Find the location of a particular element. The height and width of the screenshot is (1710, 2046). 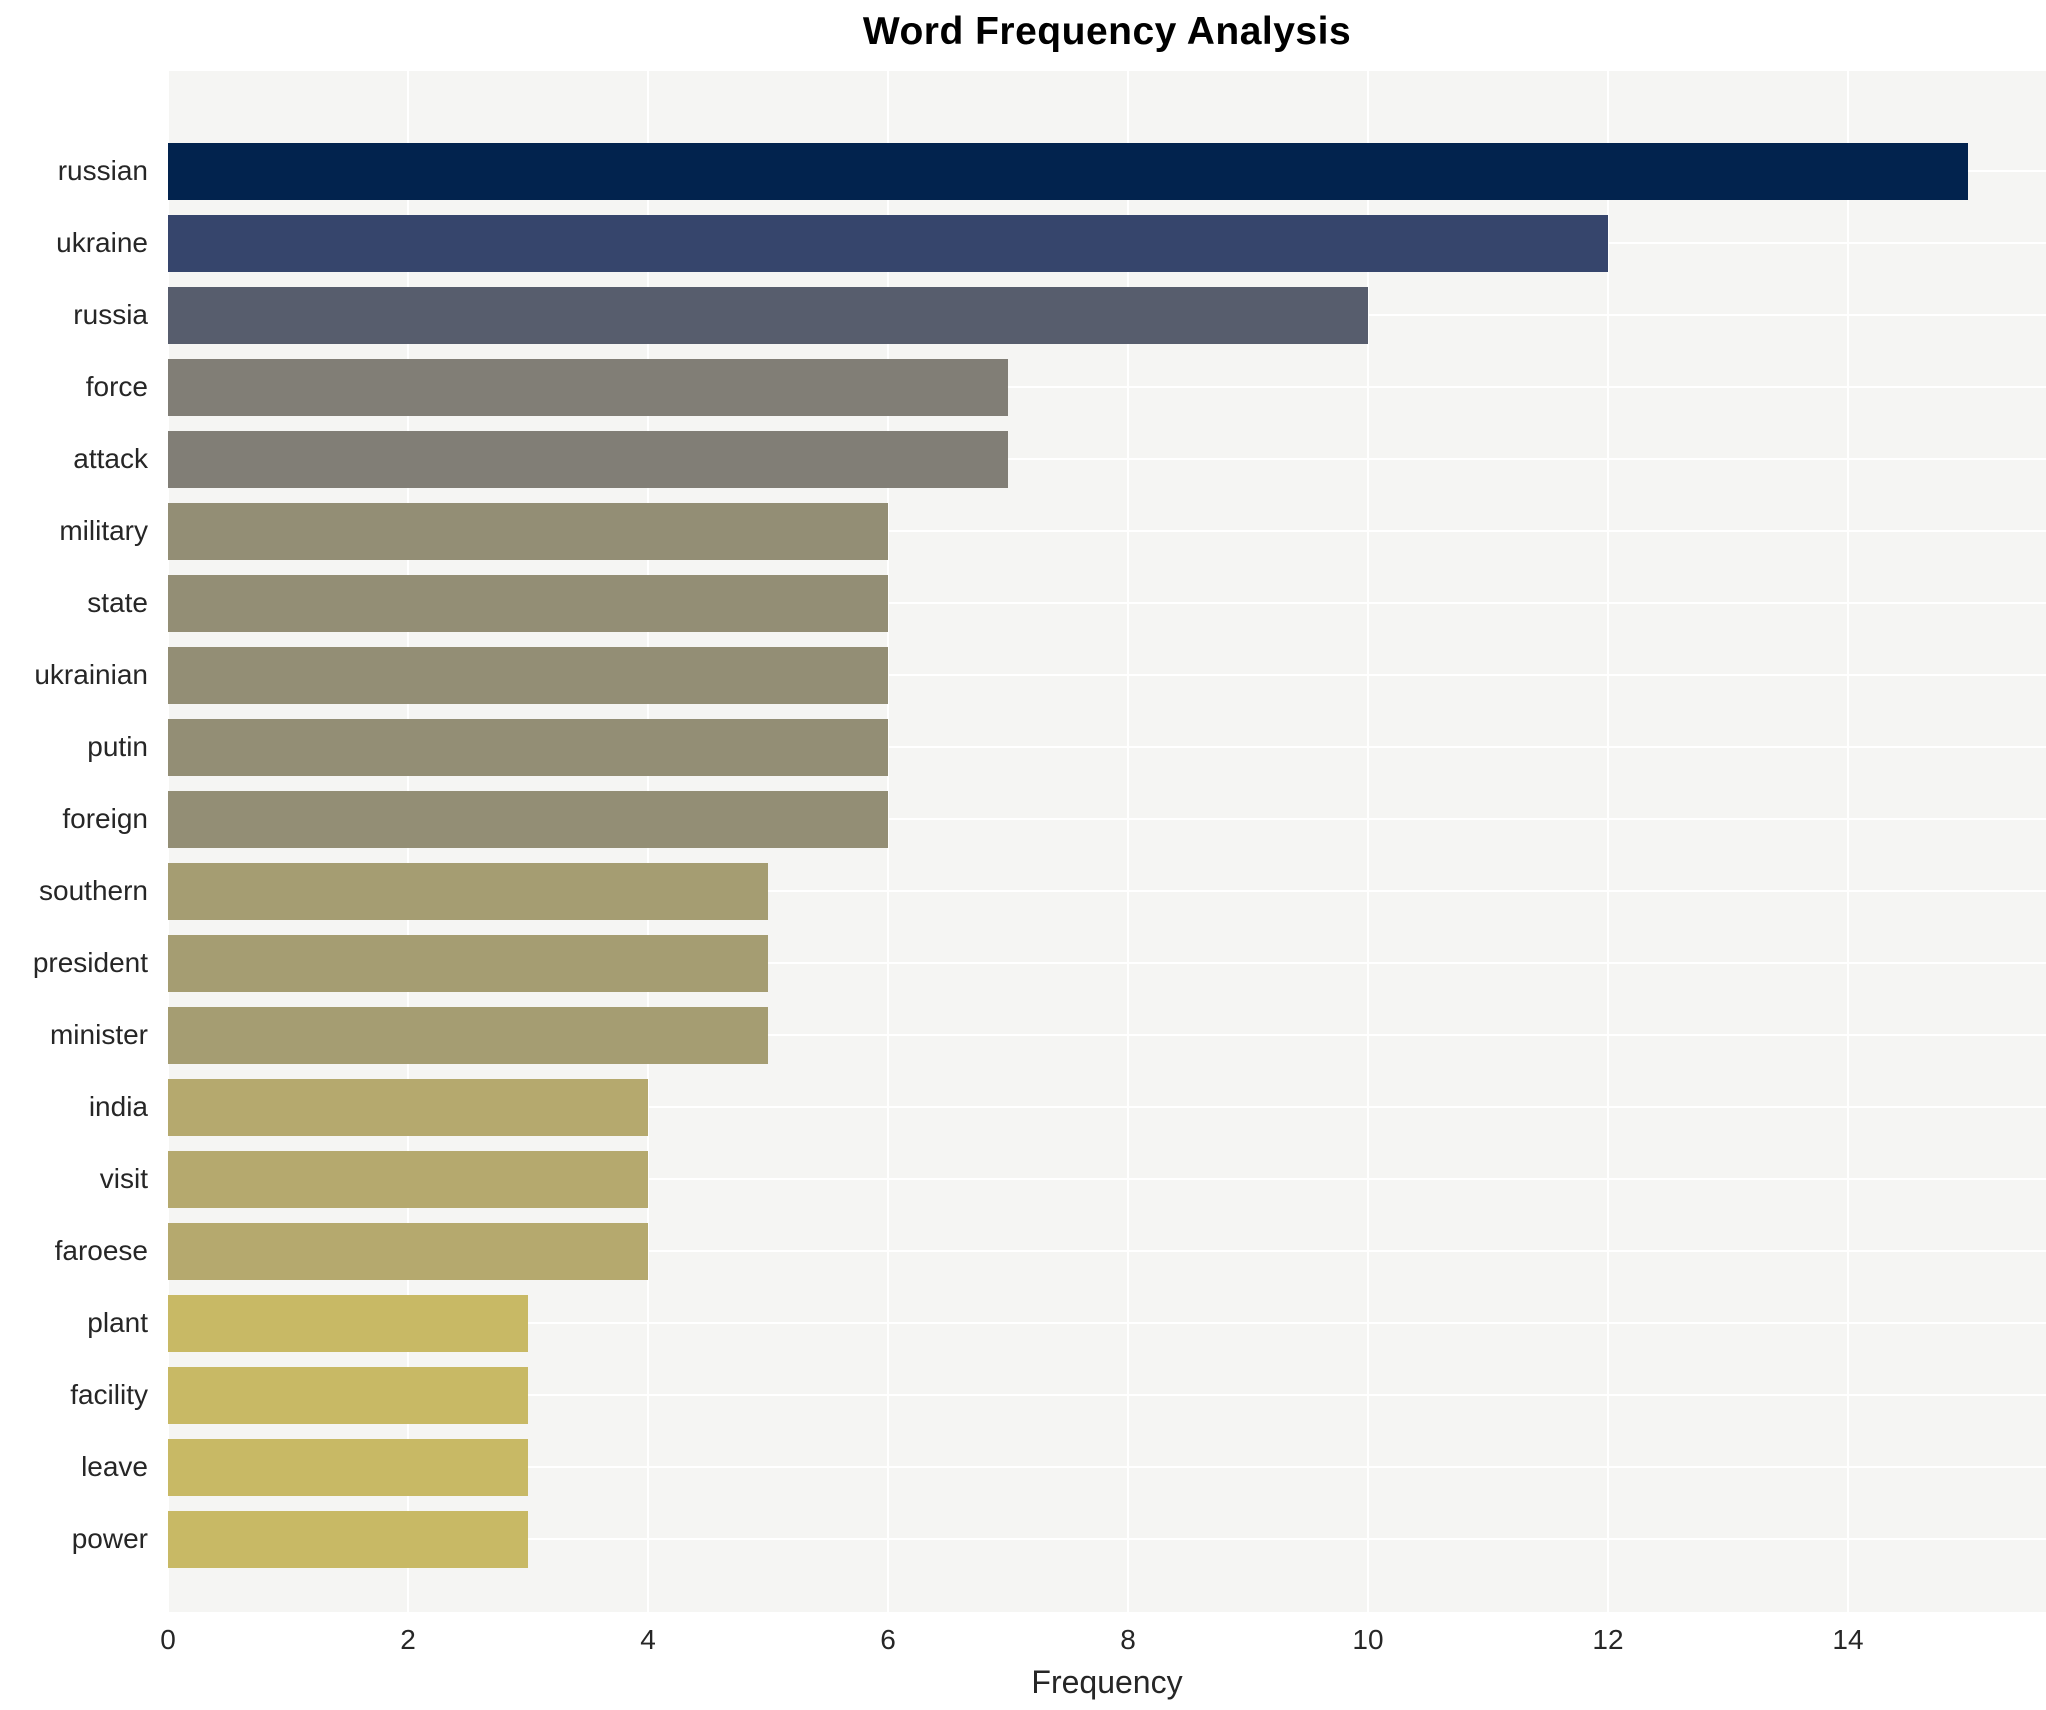

y-tick-label-attack: attack is located at coordinates (110, 458).